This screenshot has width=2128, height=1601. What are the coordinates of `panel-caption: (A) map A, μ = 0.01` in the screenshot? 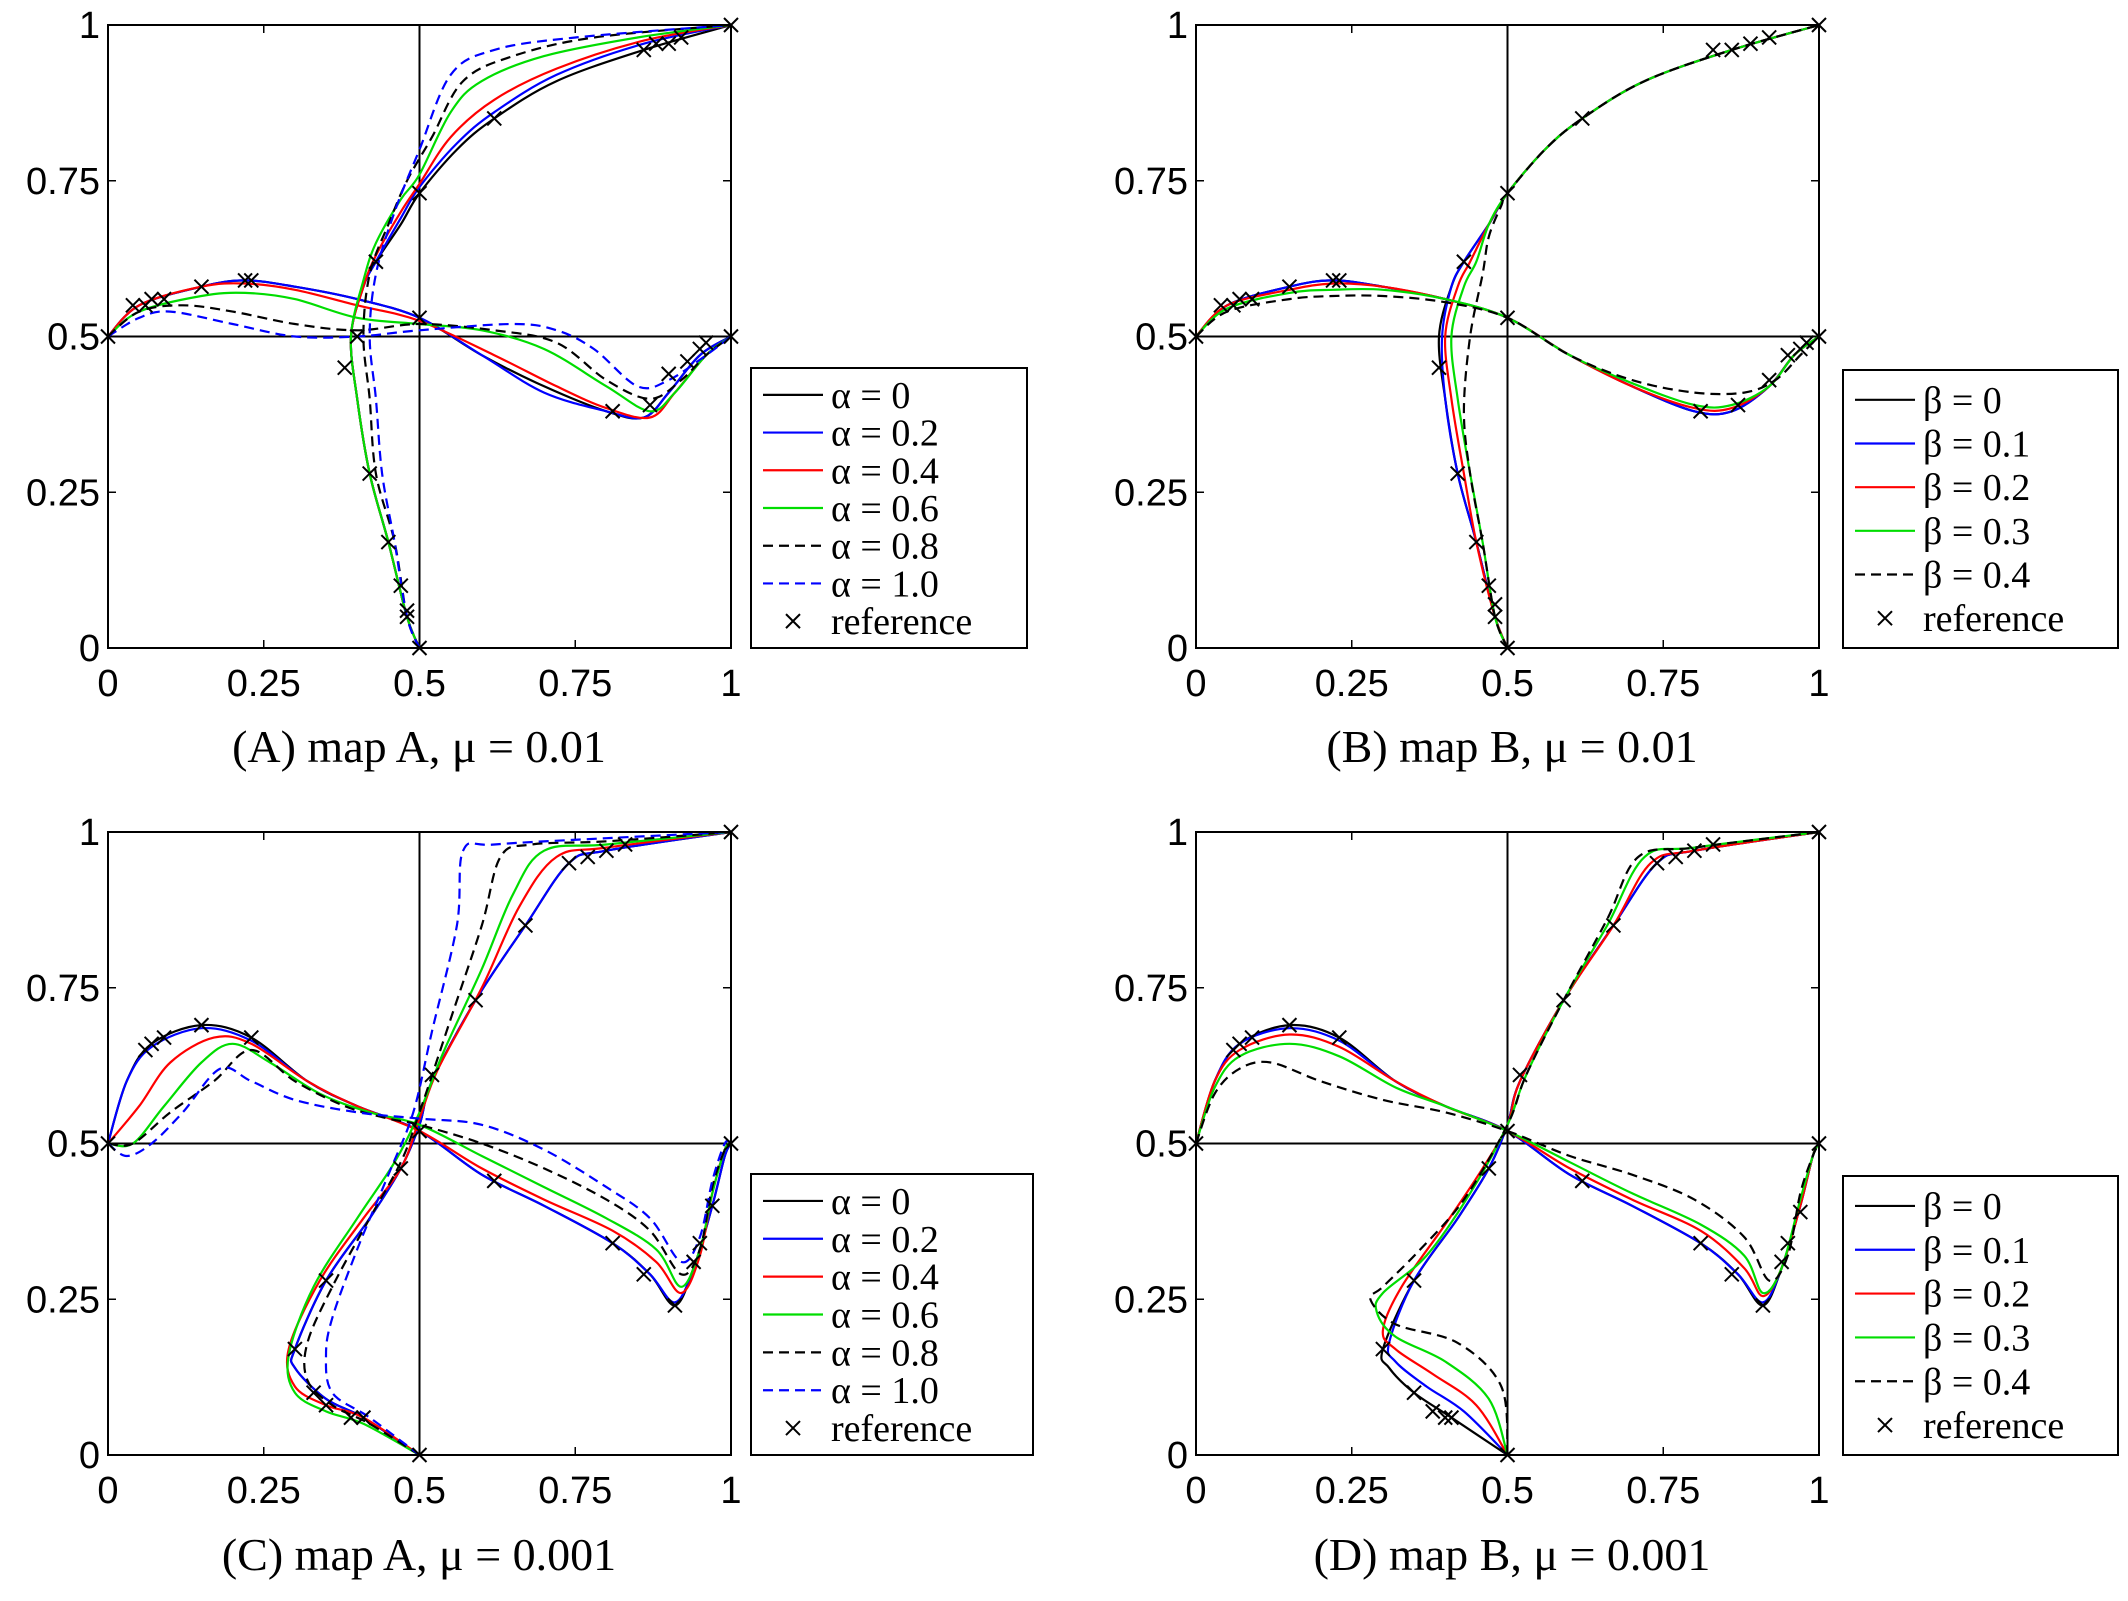 It's located at (419, 746).